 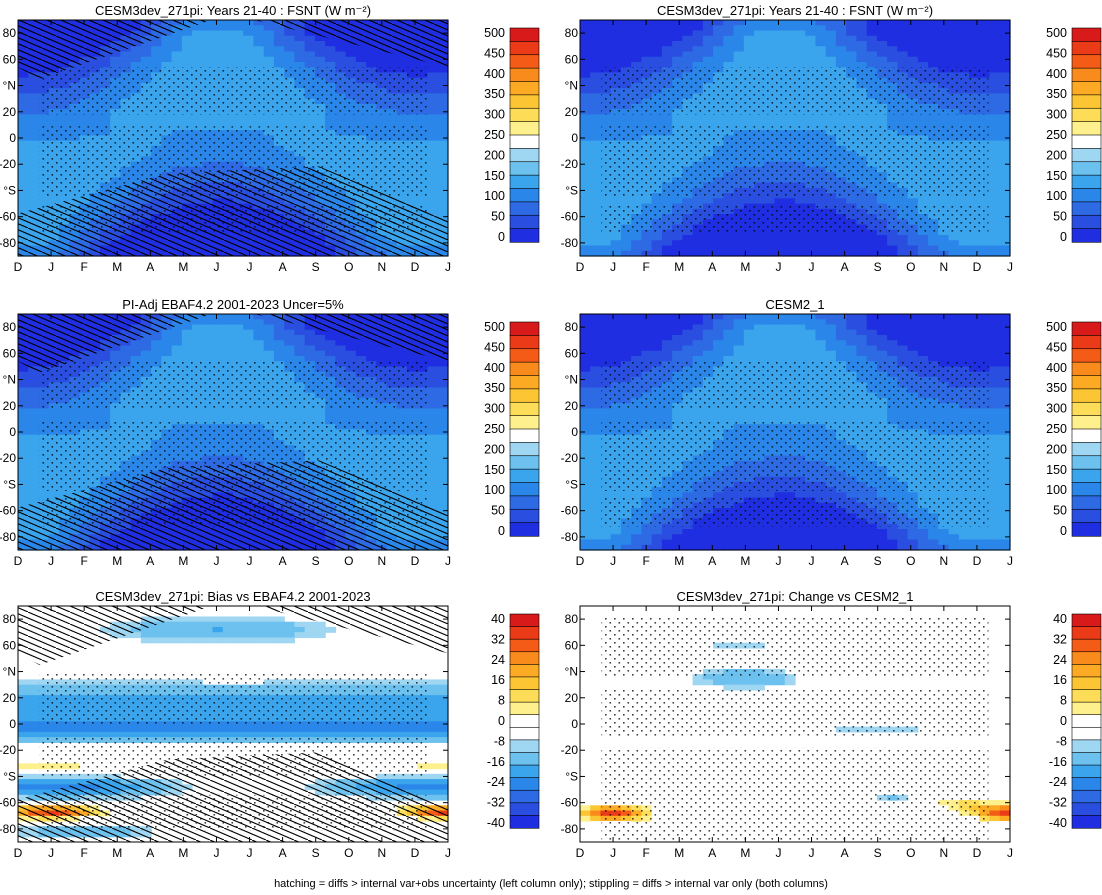 I want to click on colorbar-label: 50, so click(x=498, y=217).